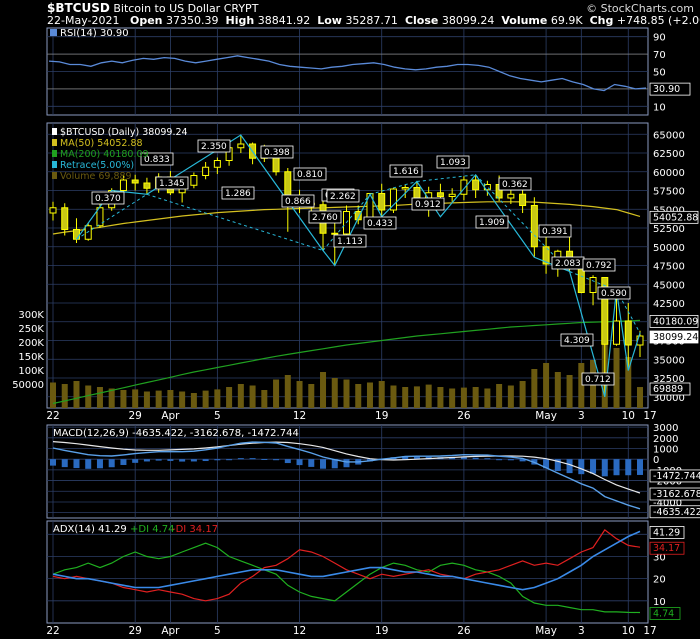  I want to click on adx-x-label: 22, so click(52, 631).